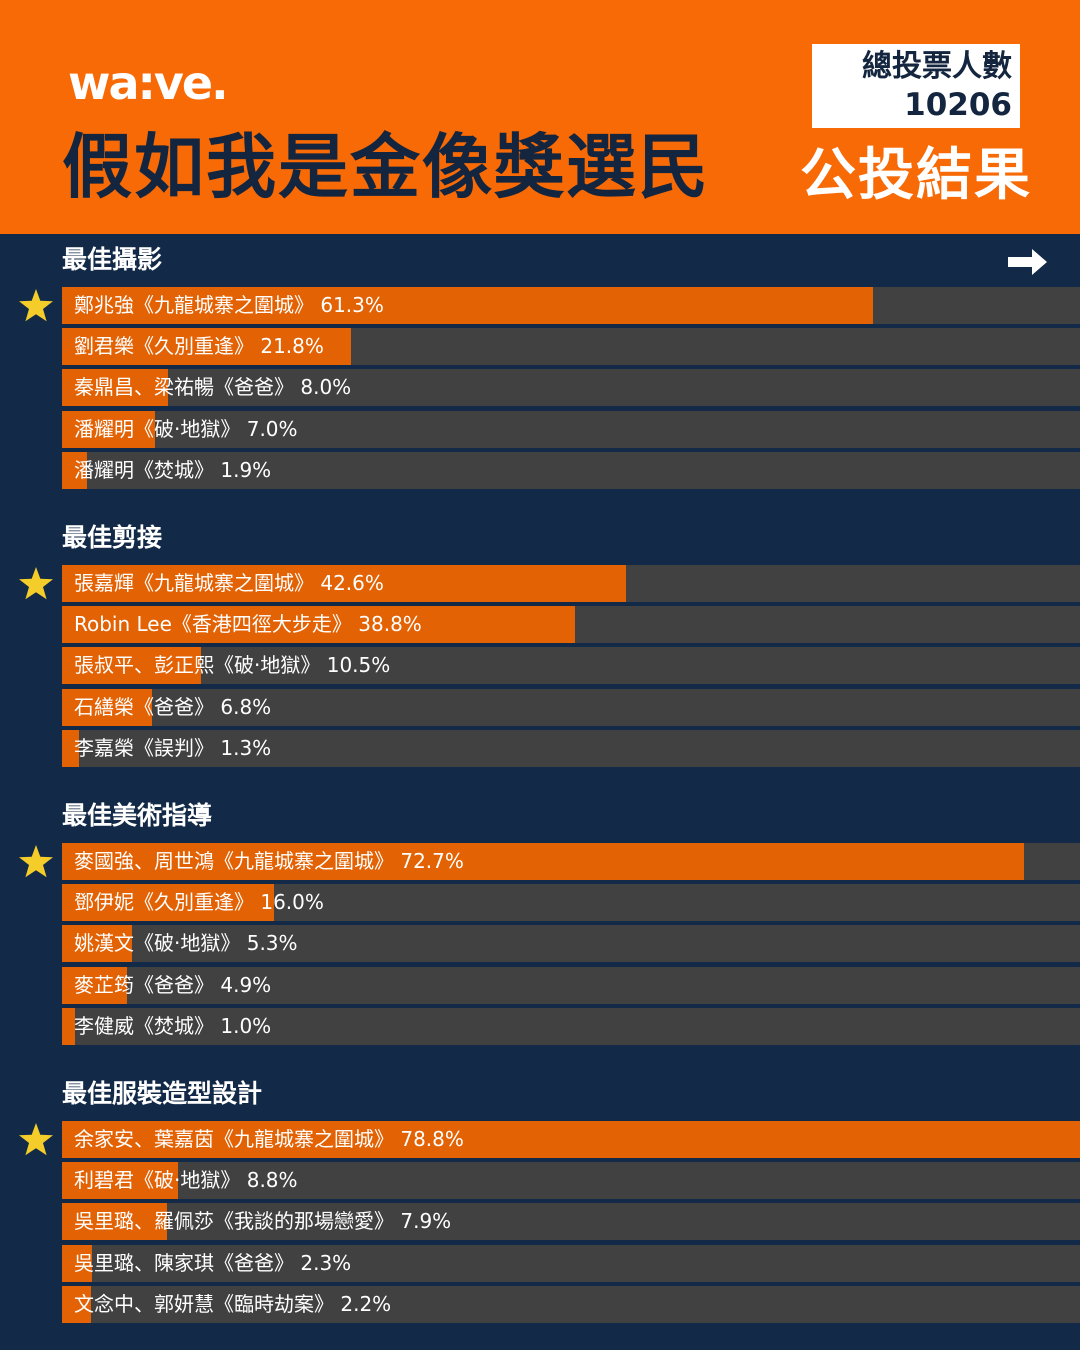 The width and height of the screenshot is (1080, 1350). I want to click on bar-row: 張叔平、彭正熙《破·地獄》 10.5%, so click(571, 666).